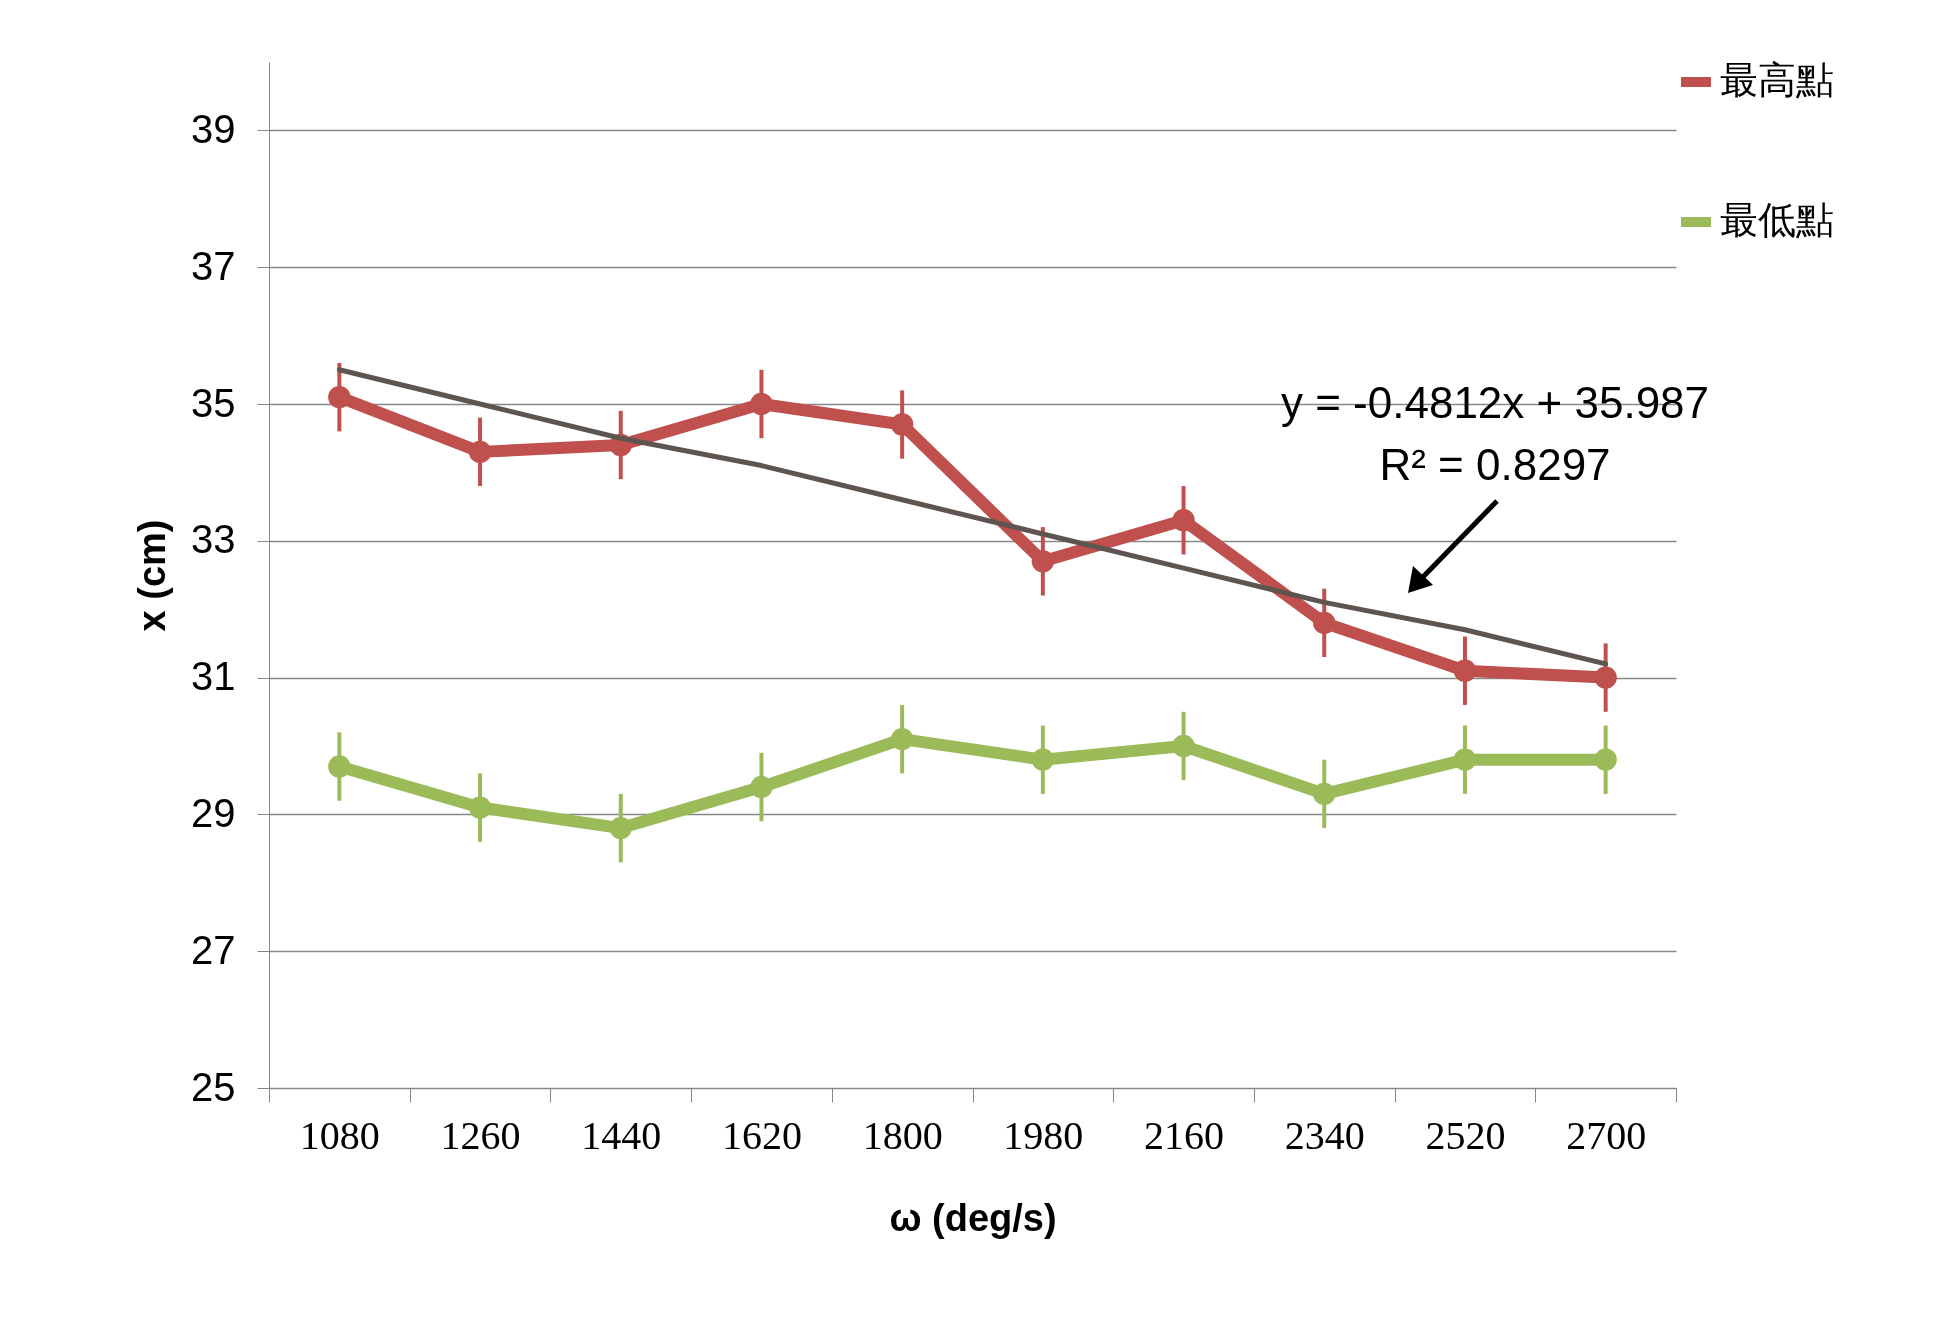 The height and width of the screenshot is (1326, 1953). What do you see at coordinates (213, 128) in the screenshot?
I see `y-tick-label: 39` at bounding box center [213, 128].